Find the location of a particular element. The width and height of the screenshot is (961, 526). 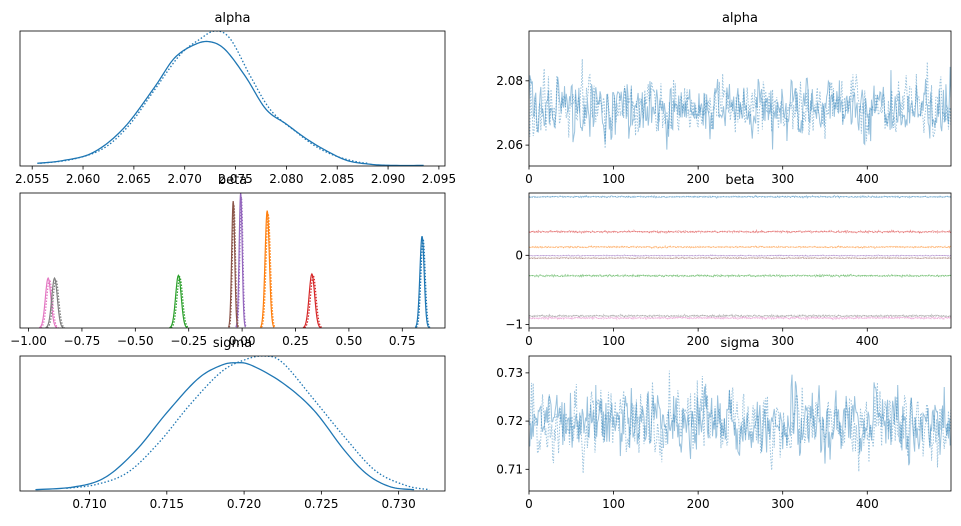

beta-density-peak-4-dotted is located at coordinates (241, 262).